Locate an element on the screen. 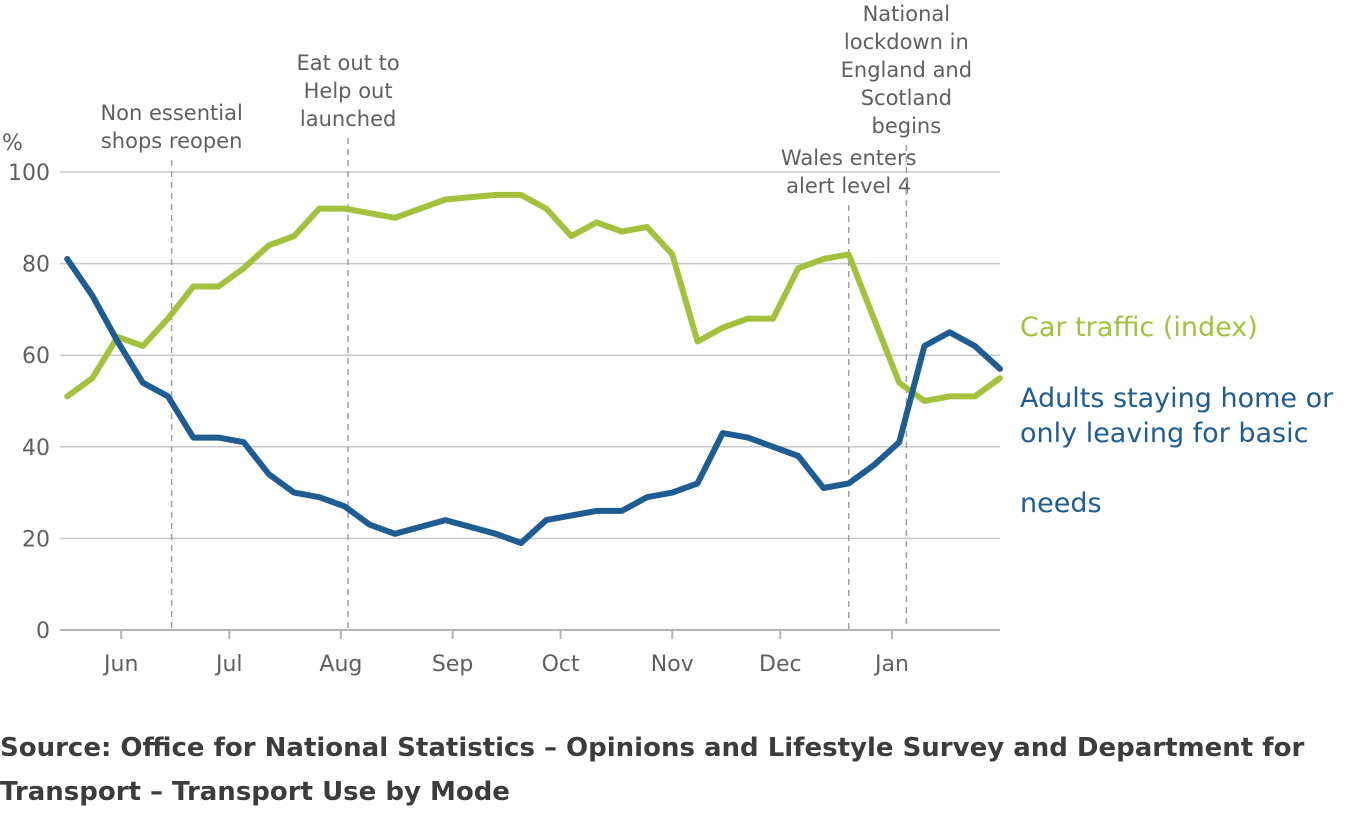 This screenshot has height=814, width=1364. annotation-label: shops reopen is located at coordinates (172, 141).